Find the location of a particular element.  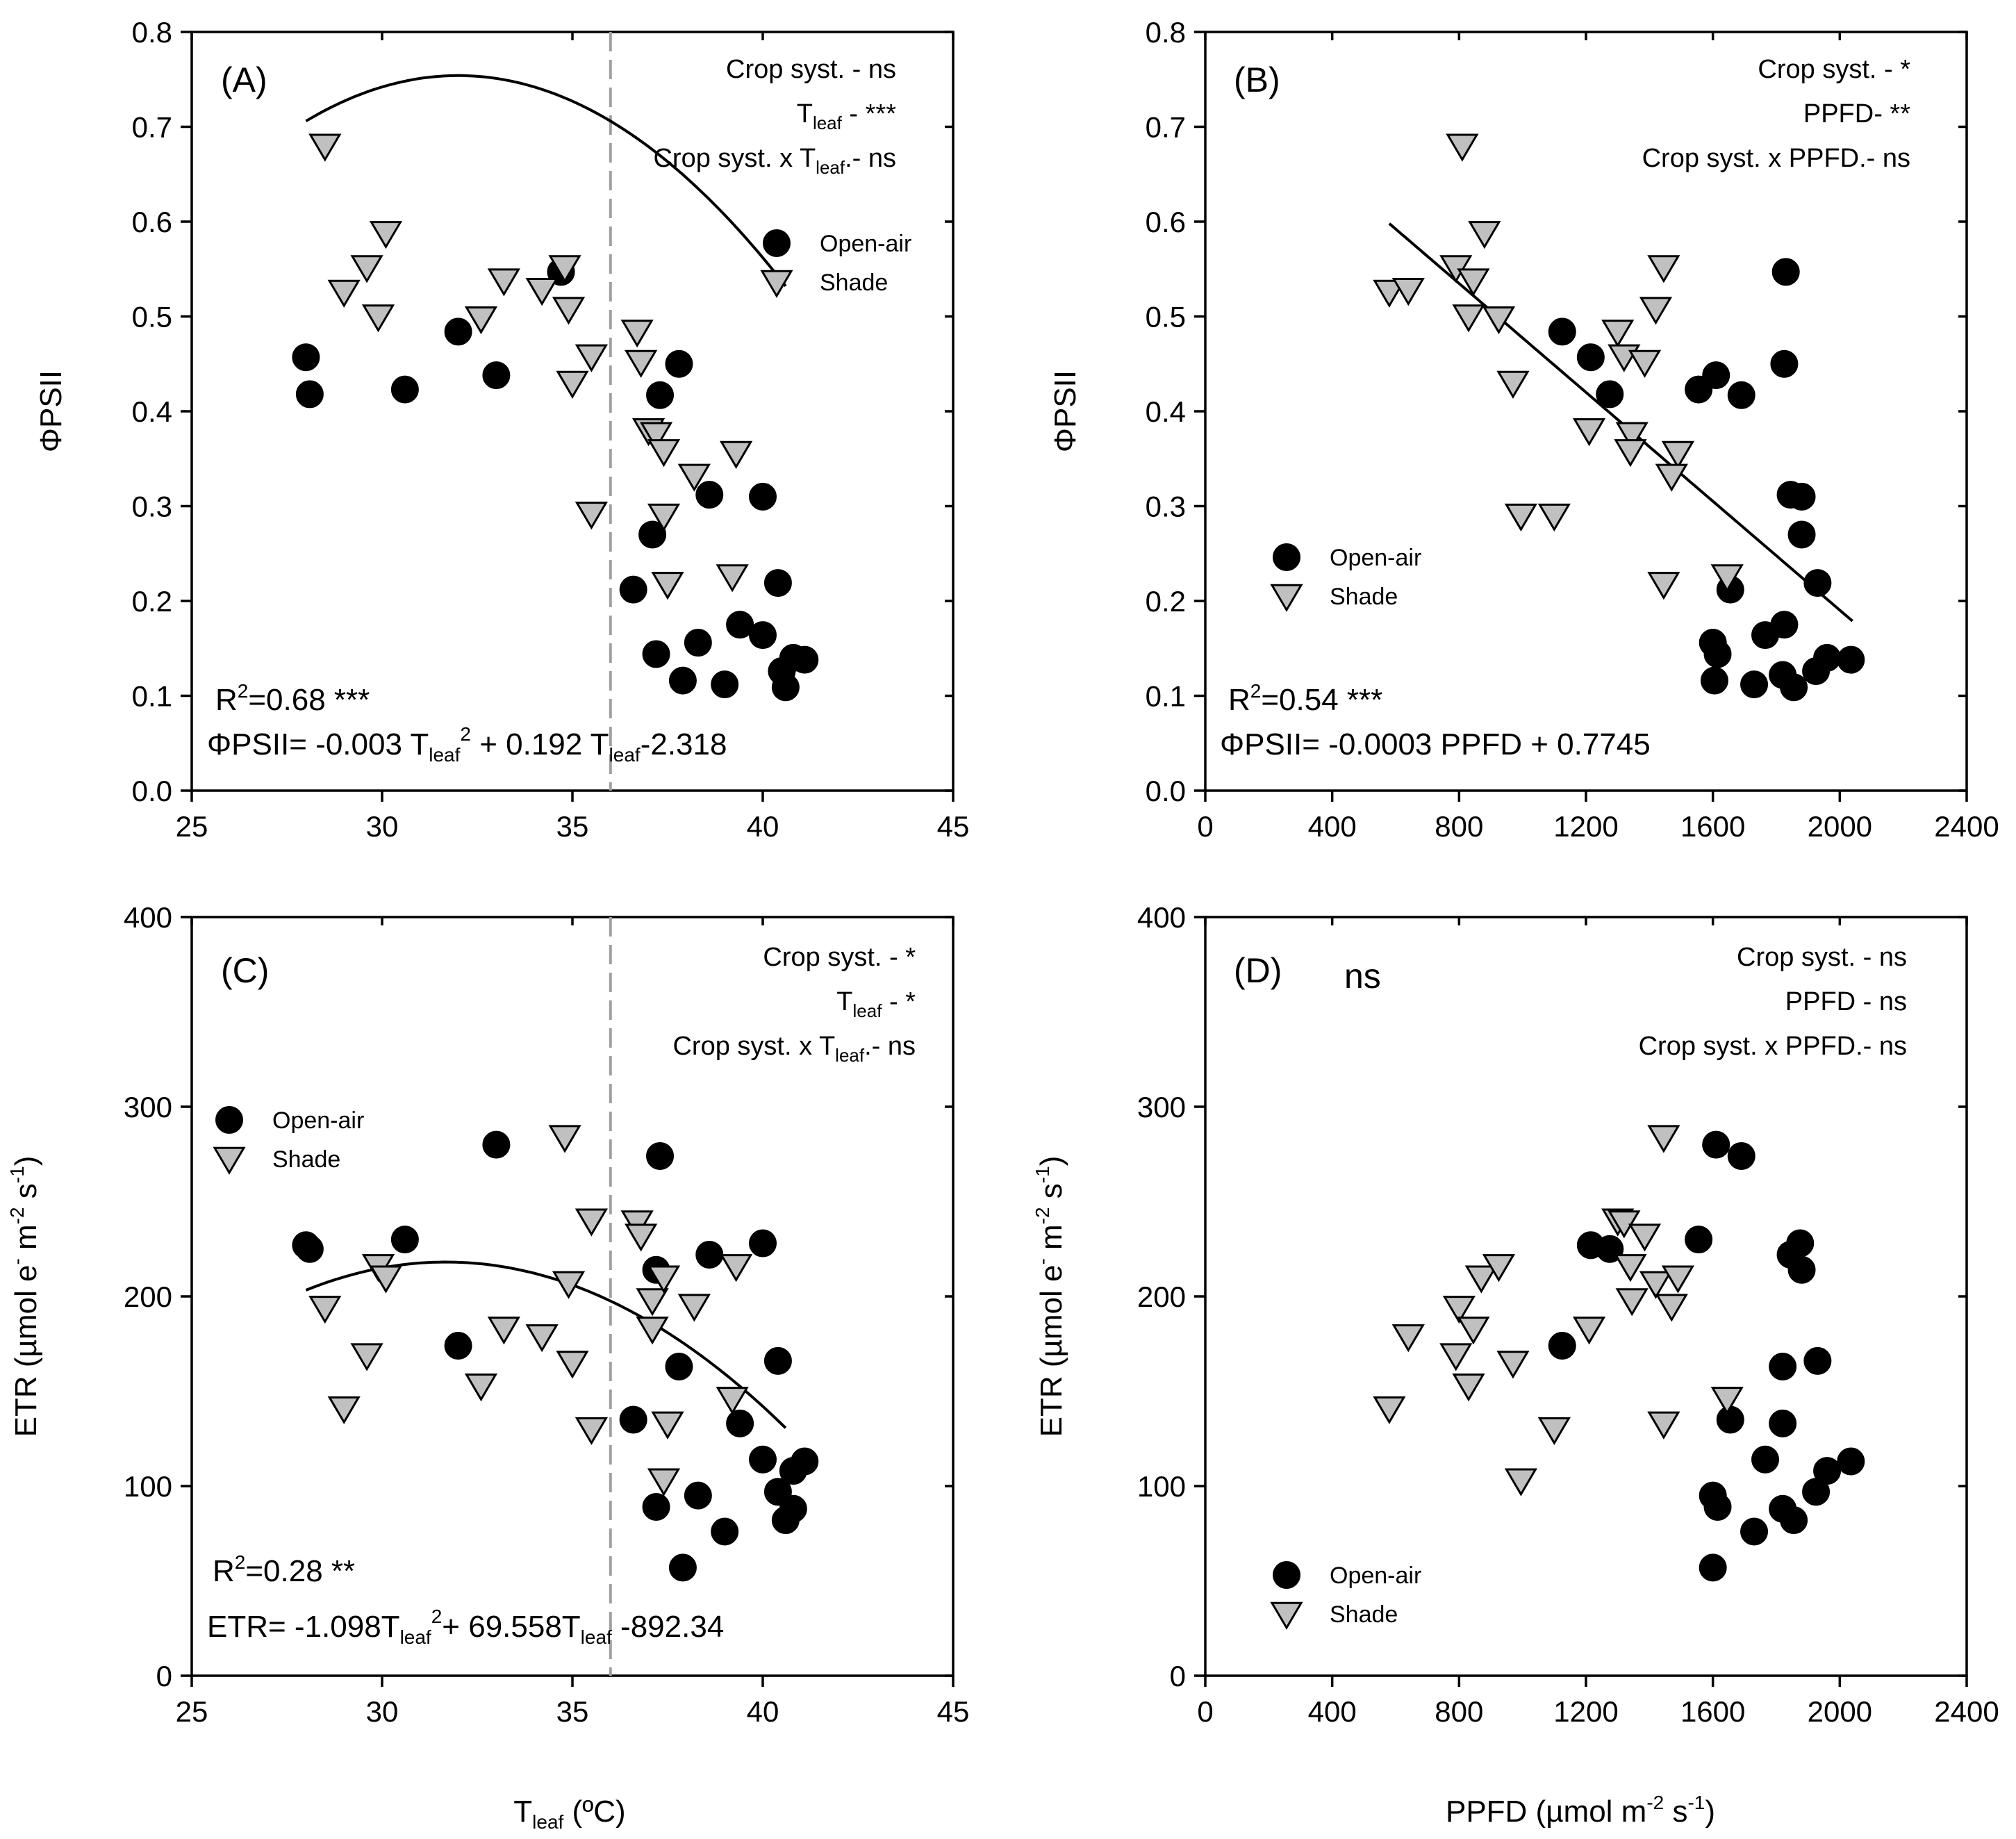

stats-annotation: Crop syst. - * is located at coordinates (1834, 69).